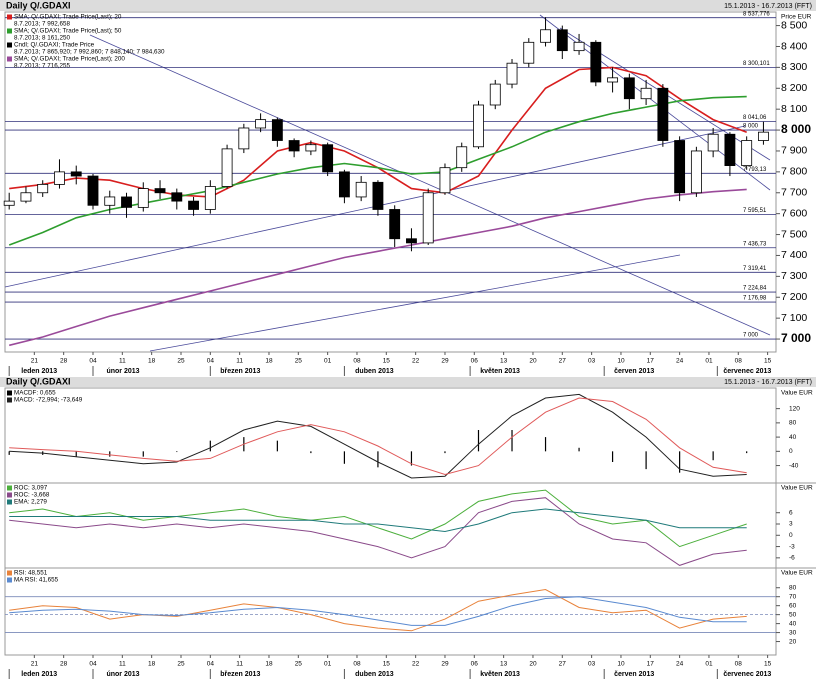  I want to click on legend-entry: MA RSI: 41,655, so click(36, 580).